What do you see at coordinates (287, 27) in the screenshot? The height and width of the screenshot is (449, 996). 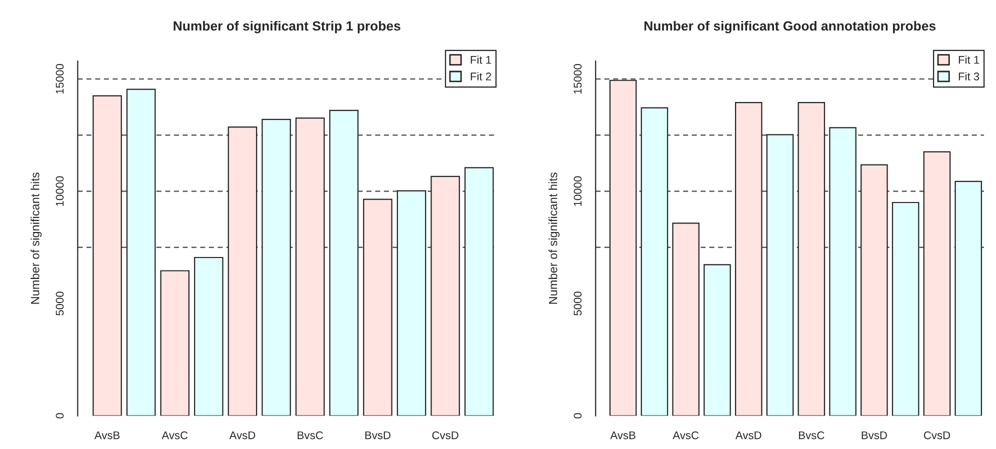 I see `chart-title: Number of significant Strip 1 probes` at bounding box center [287, 27].